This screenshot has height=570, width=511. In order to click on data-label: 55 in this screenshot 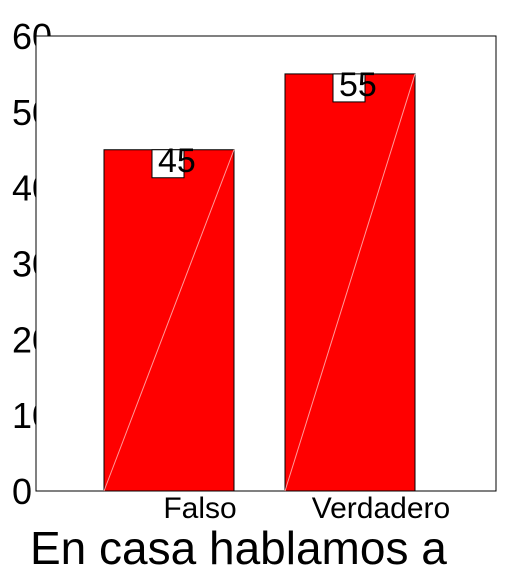, I will do `click(358, 85)`.